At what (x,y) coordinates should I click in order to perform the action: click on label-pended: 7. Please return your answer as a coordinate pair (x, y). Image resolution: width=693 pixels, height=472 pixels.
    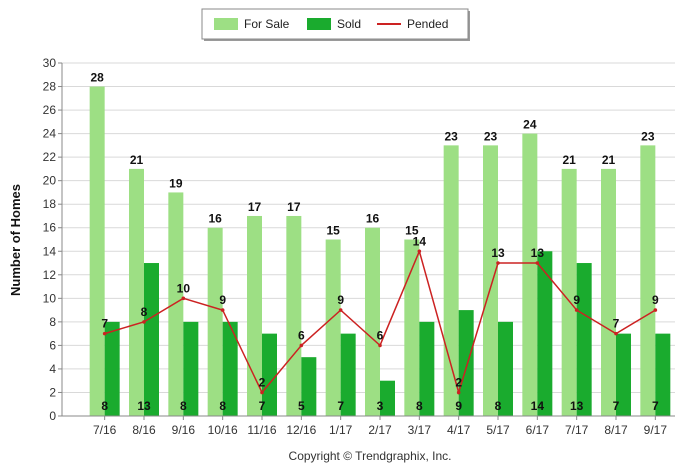
    Looking at the image, I should click on (104, 324).